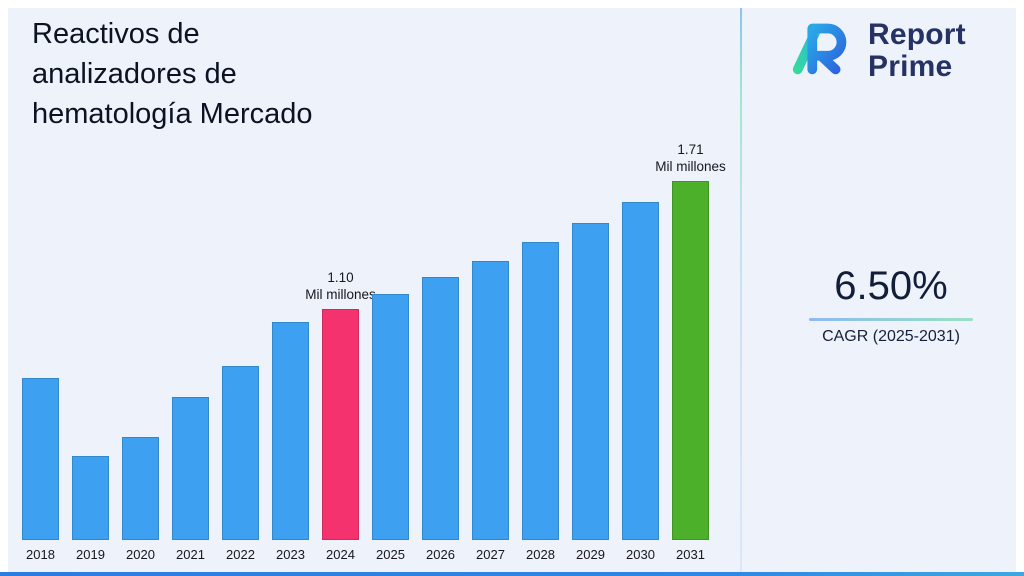 Image resolution: width=1024 pixels, height=576 pixels. I want to click on bar-column-2022: 2022, so click(240, 464).